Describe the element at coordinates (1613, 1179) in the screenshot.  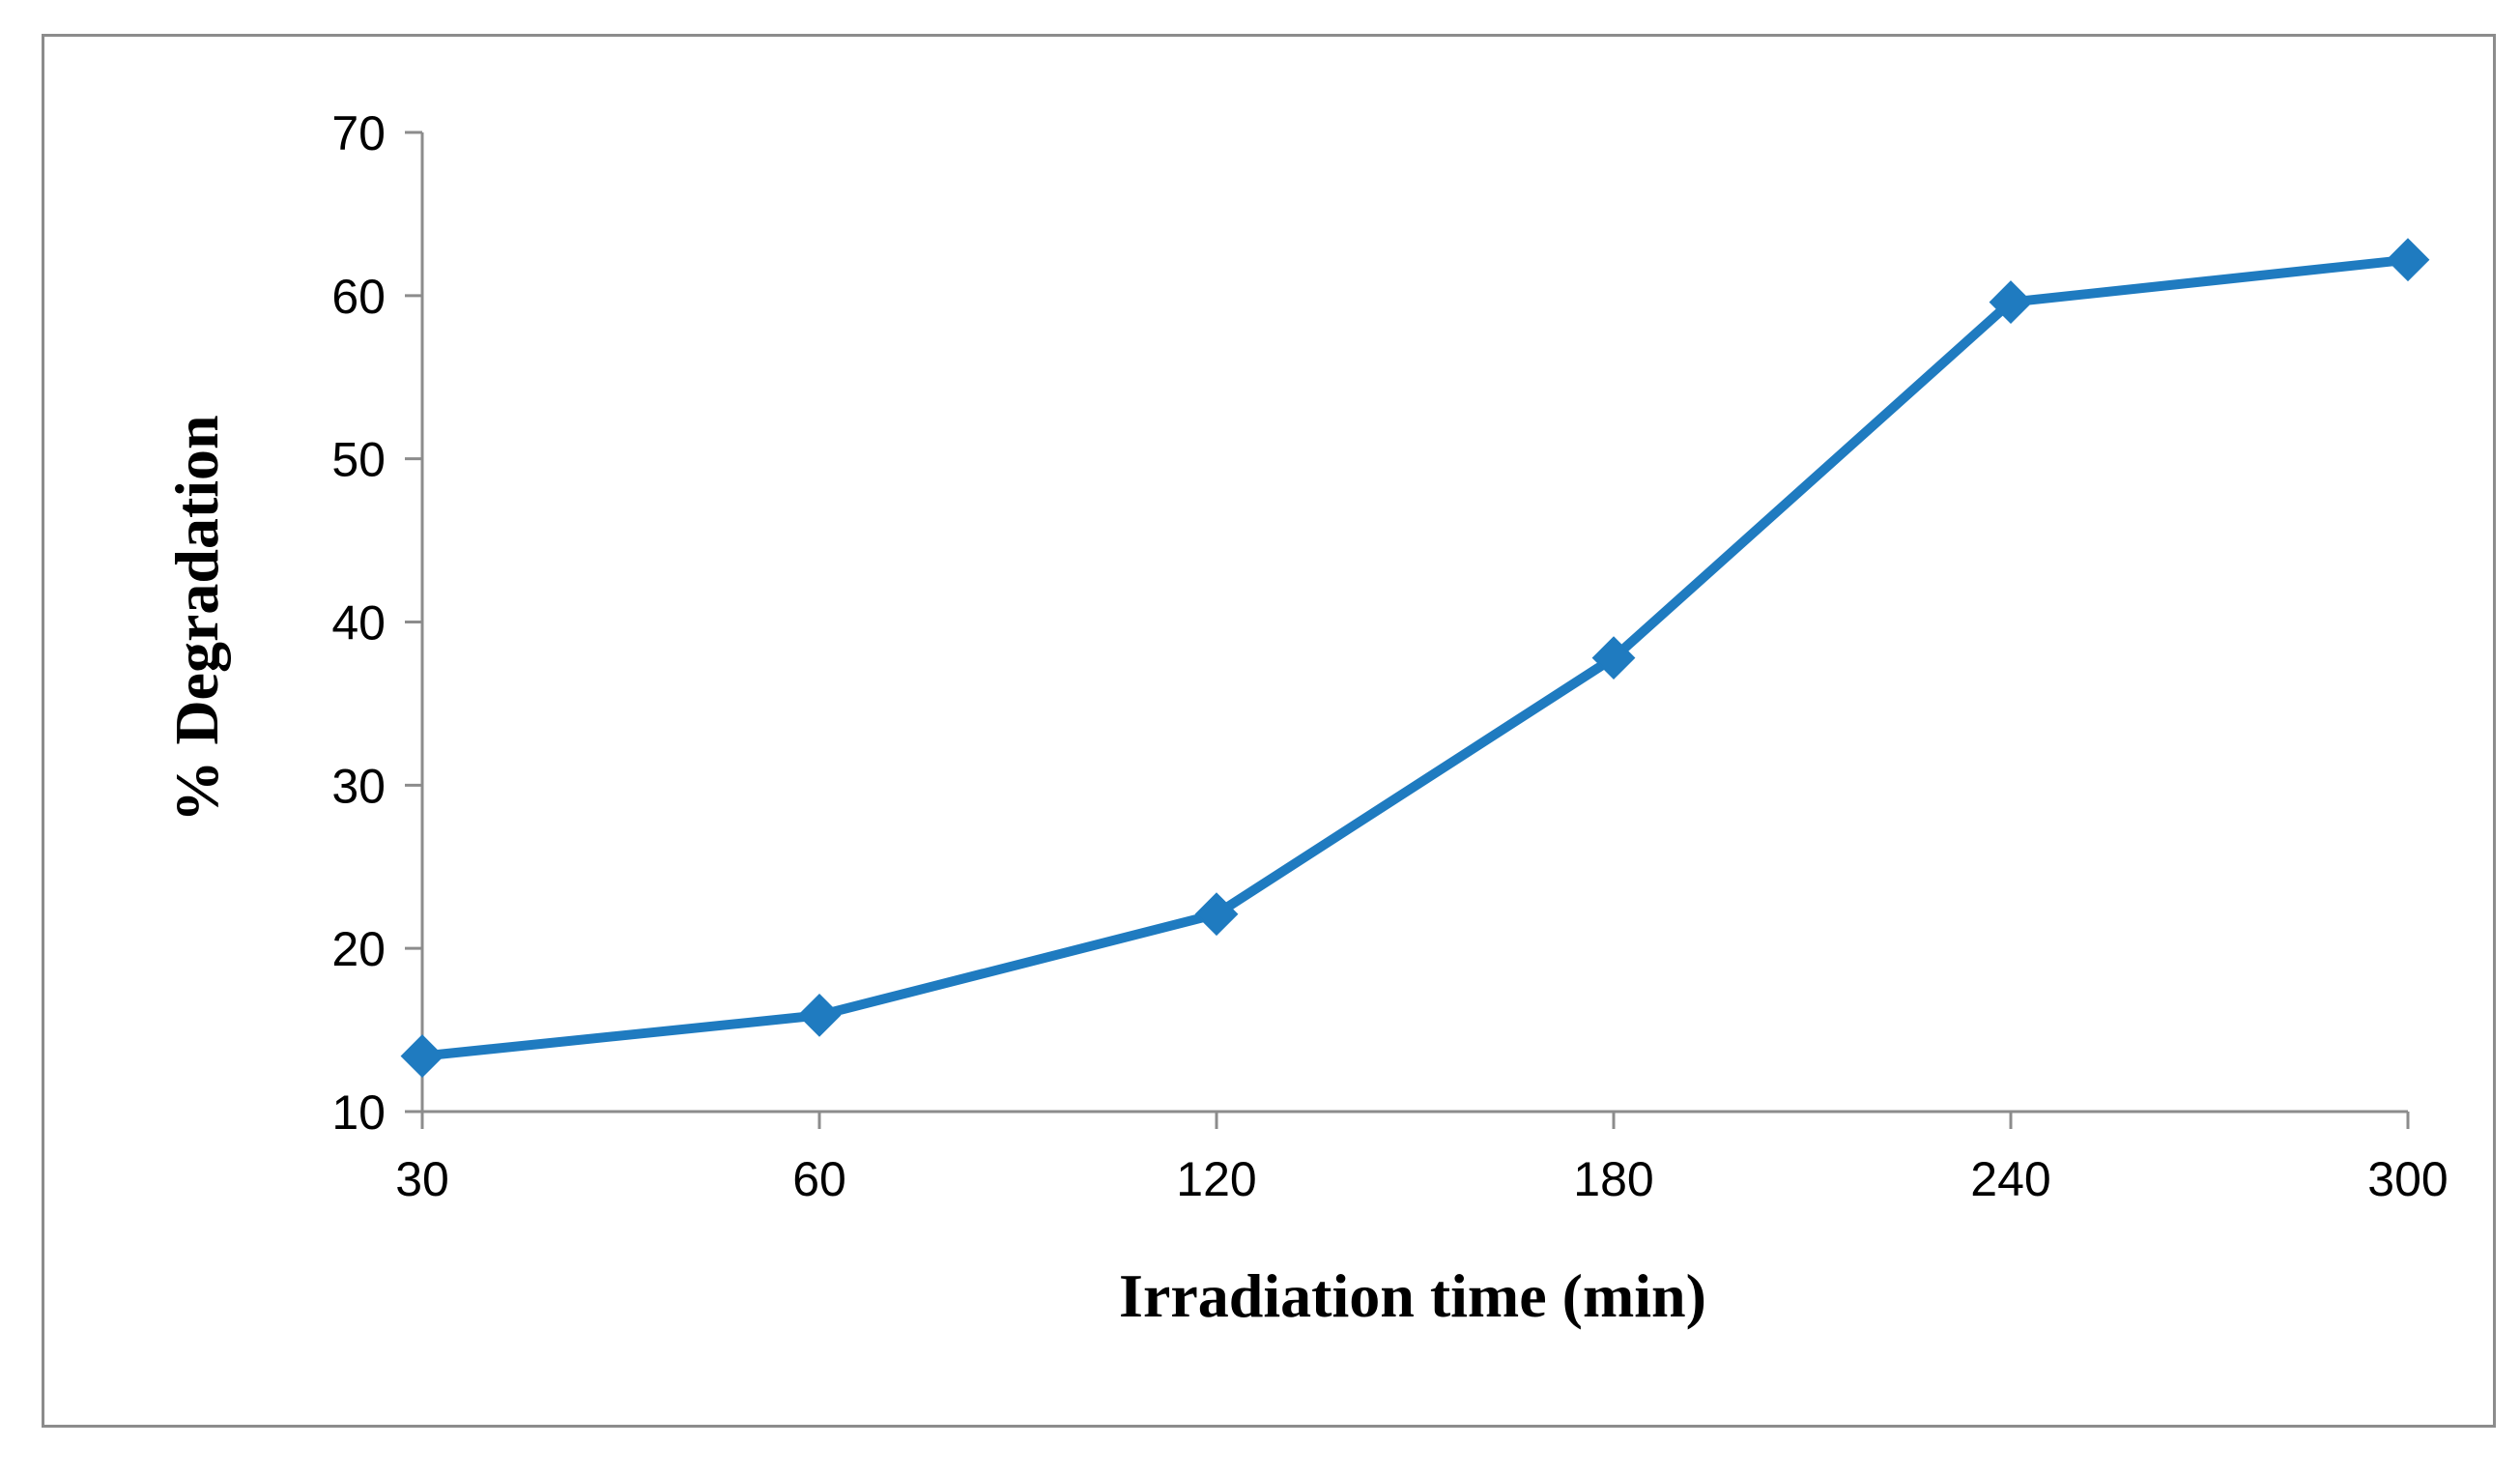
I see `x-tick-label: 180` at that location.